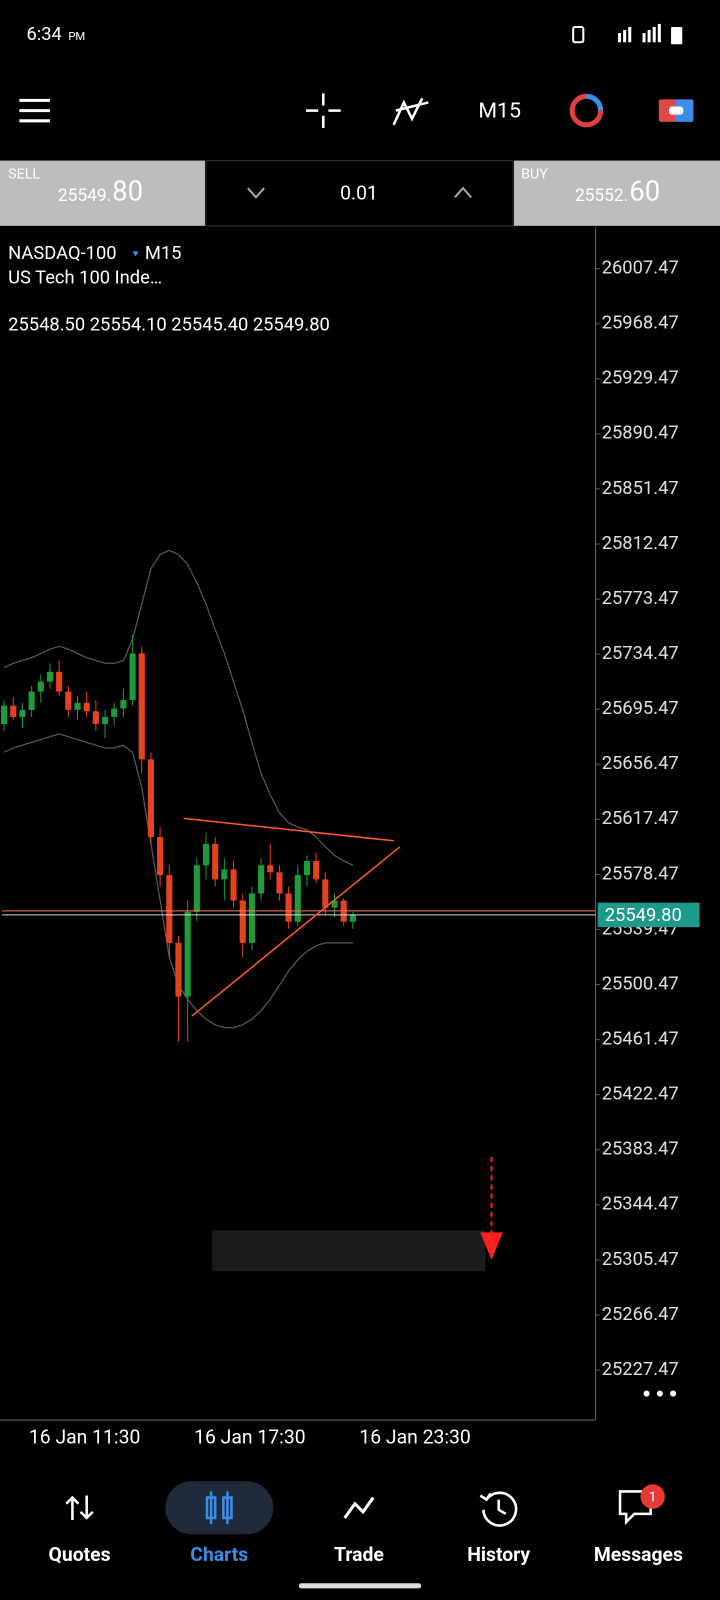 This screenshot has width=720, height=1600. I want to click on y-tick-label: 25422.47, so click(640, 1094).